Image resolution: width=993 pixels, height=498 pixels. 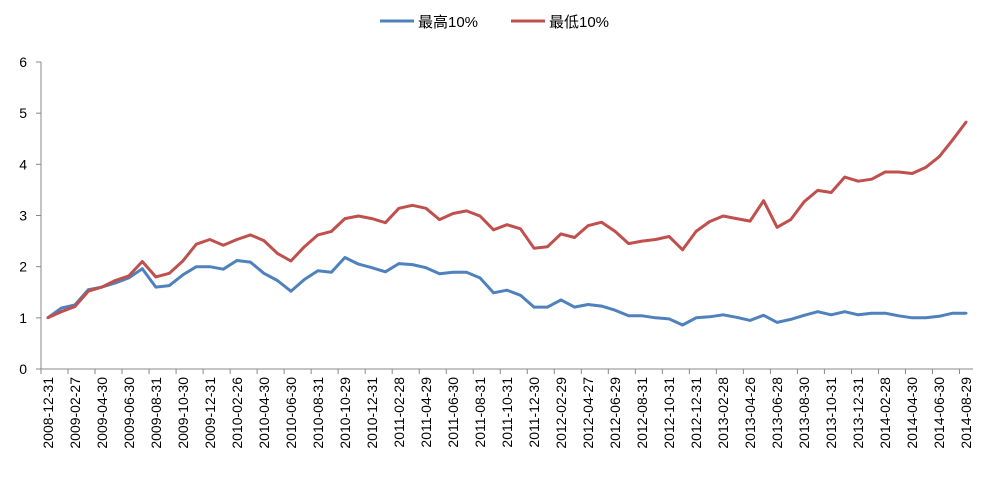 What do you see at coordinates (669, 413) in the screenshot?
I see `x-tick-label: 2012-10-31` at bounding box center [669, 413].